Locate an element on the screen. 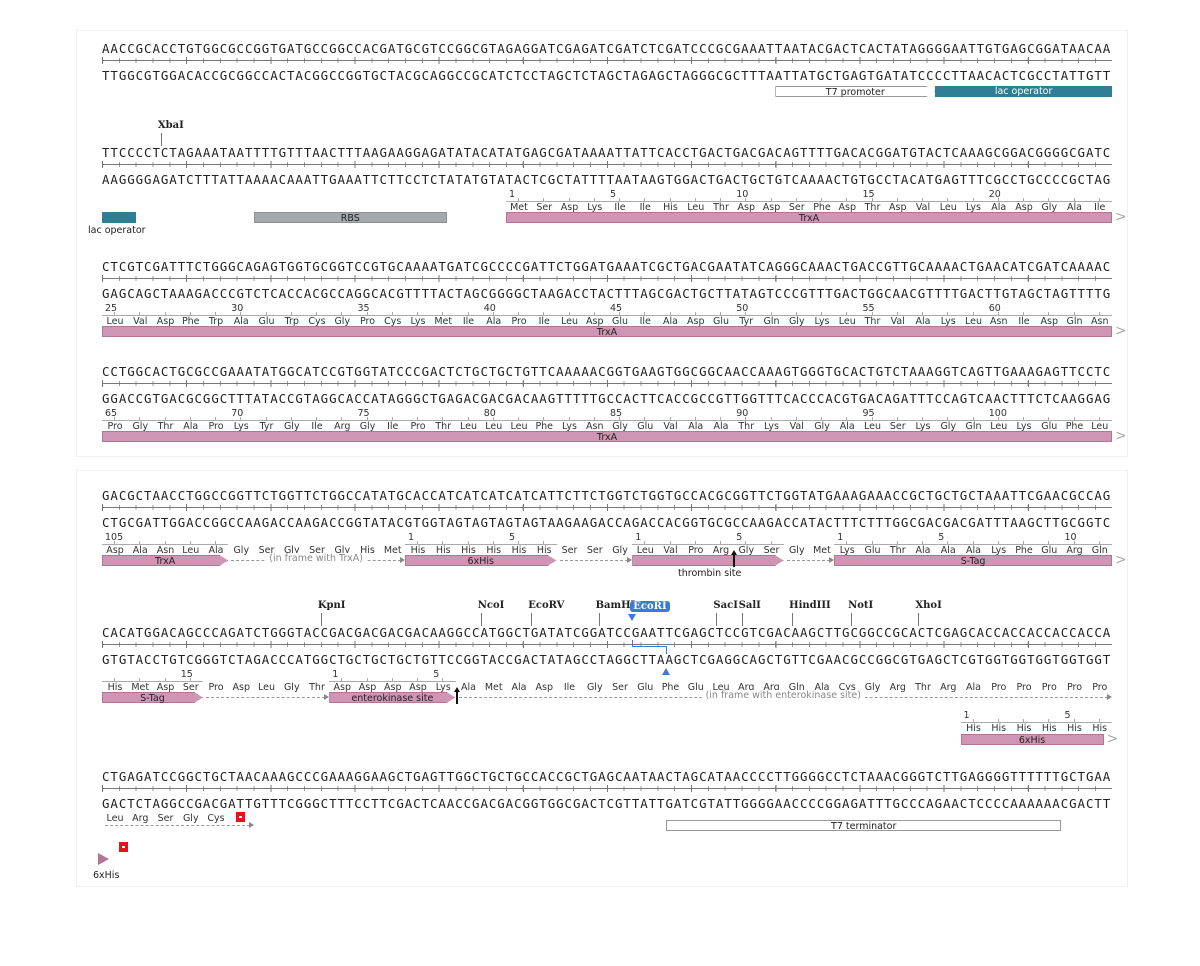 This screenshot has height=966, width=1200. enzyme-site-hindiii: HindIII is located at coordinates (810, 605).